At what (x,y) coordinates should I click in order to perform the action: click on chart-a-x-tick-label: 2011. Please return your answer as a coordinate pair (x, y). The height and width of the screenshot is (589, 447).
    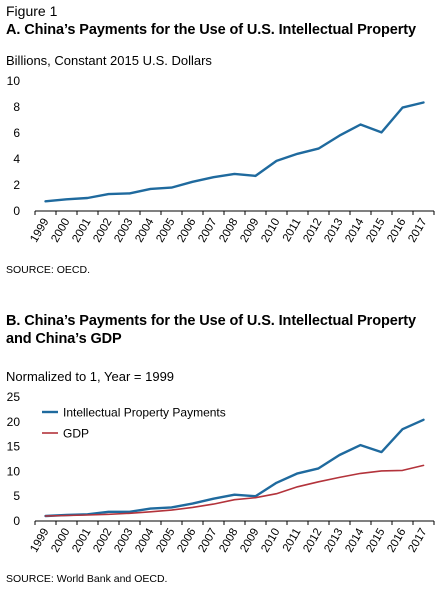
    Looking at the image, I should click on (292, 230).